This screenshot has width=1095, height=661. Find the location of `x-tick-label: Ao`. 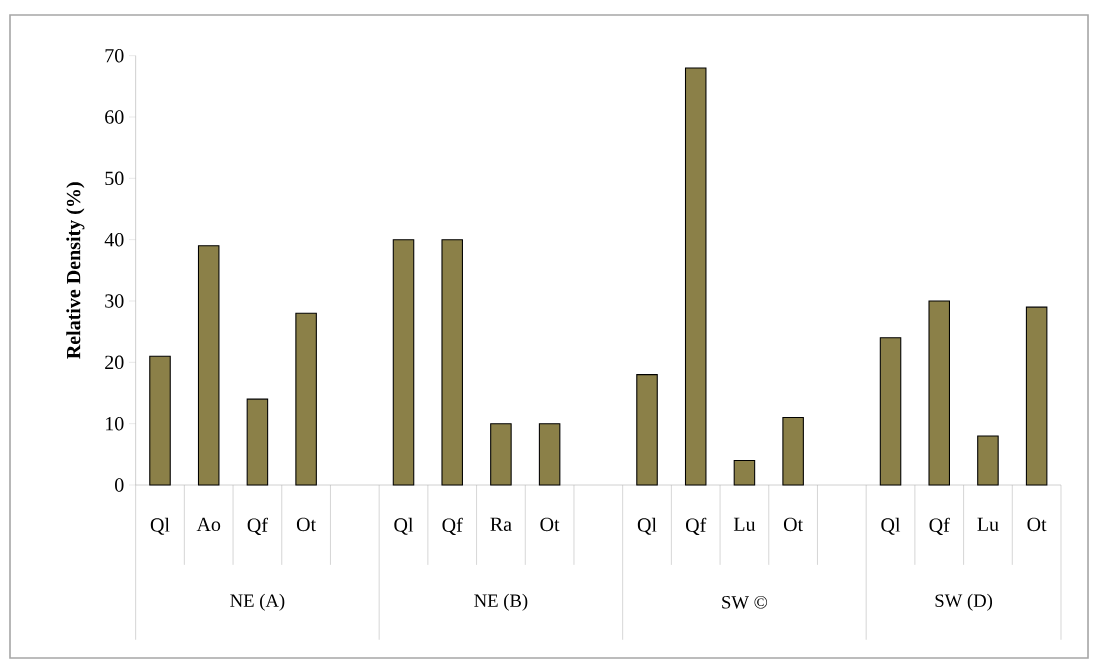

x-tick-label: Ao is located at coordinates (208, 524).